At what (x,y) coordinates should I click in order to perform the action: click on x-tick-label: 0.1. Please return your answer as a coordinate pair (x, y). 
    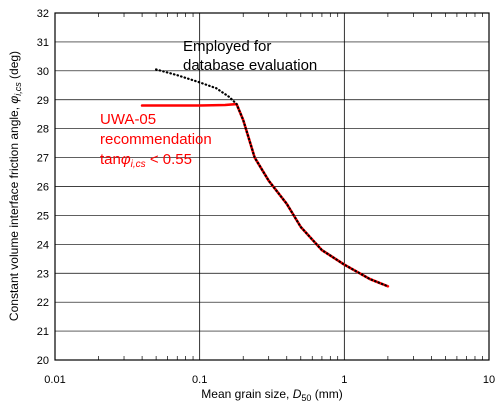
    Looking at the image, I should click on (199, 380).